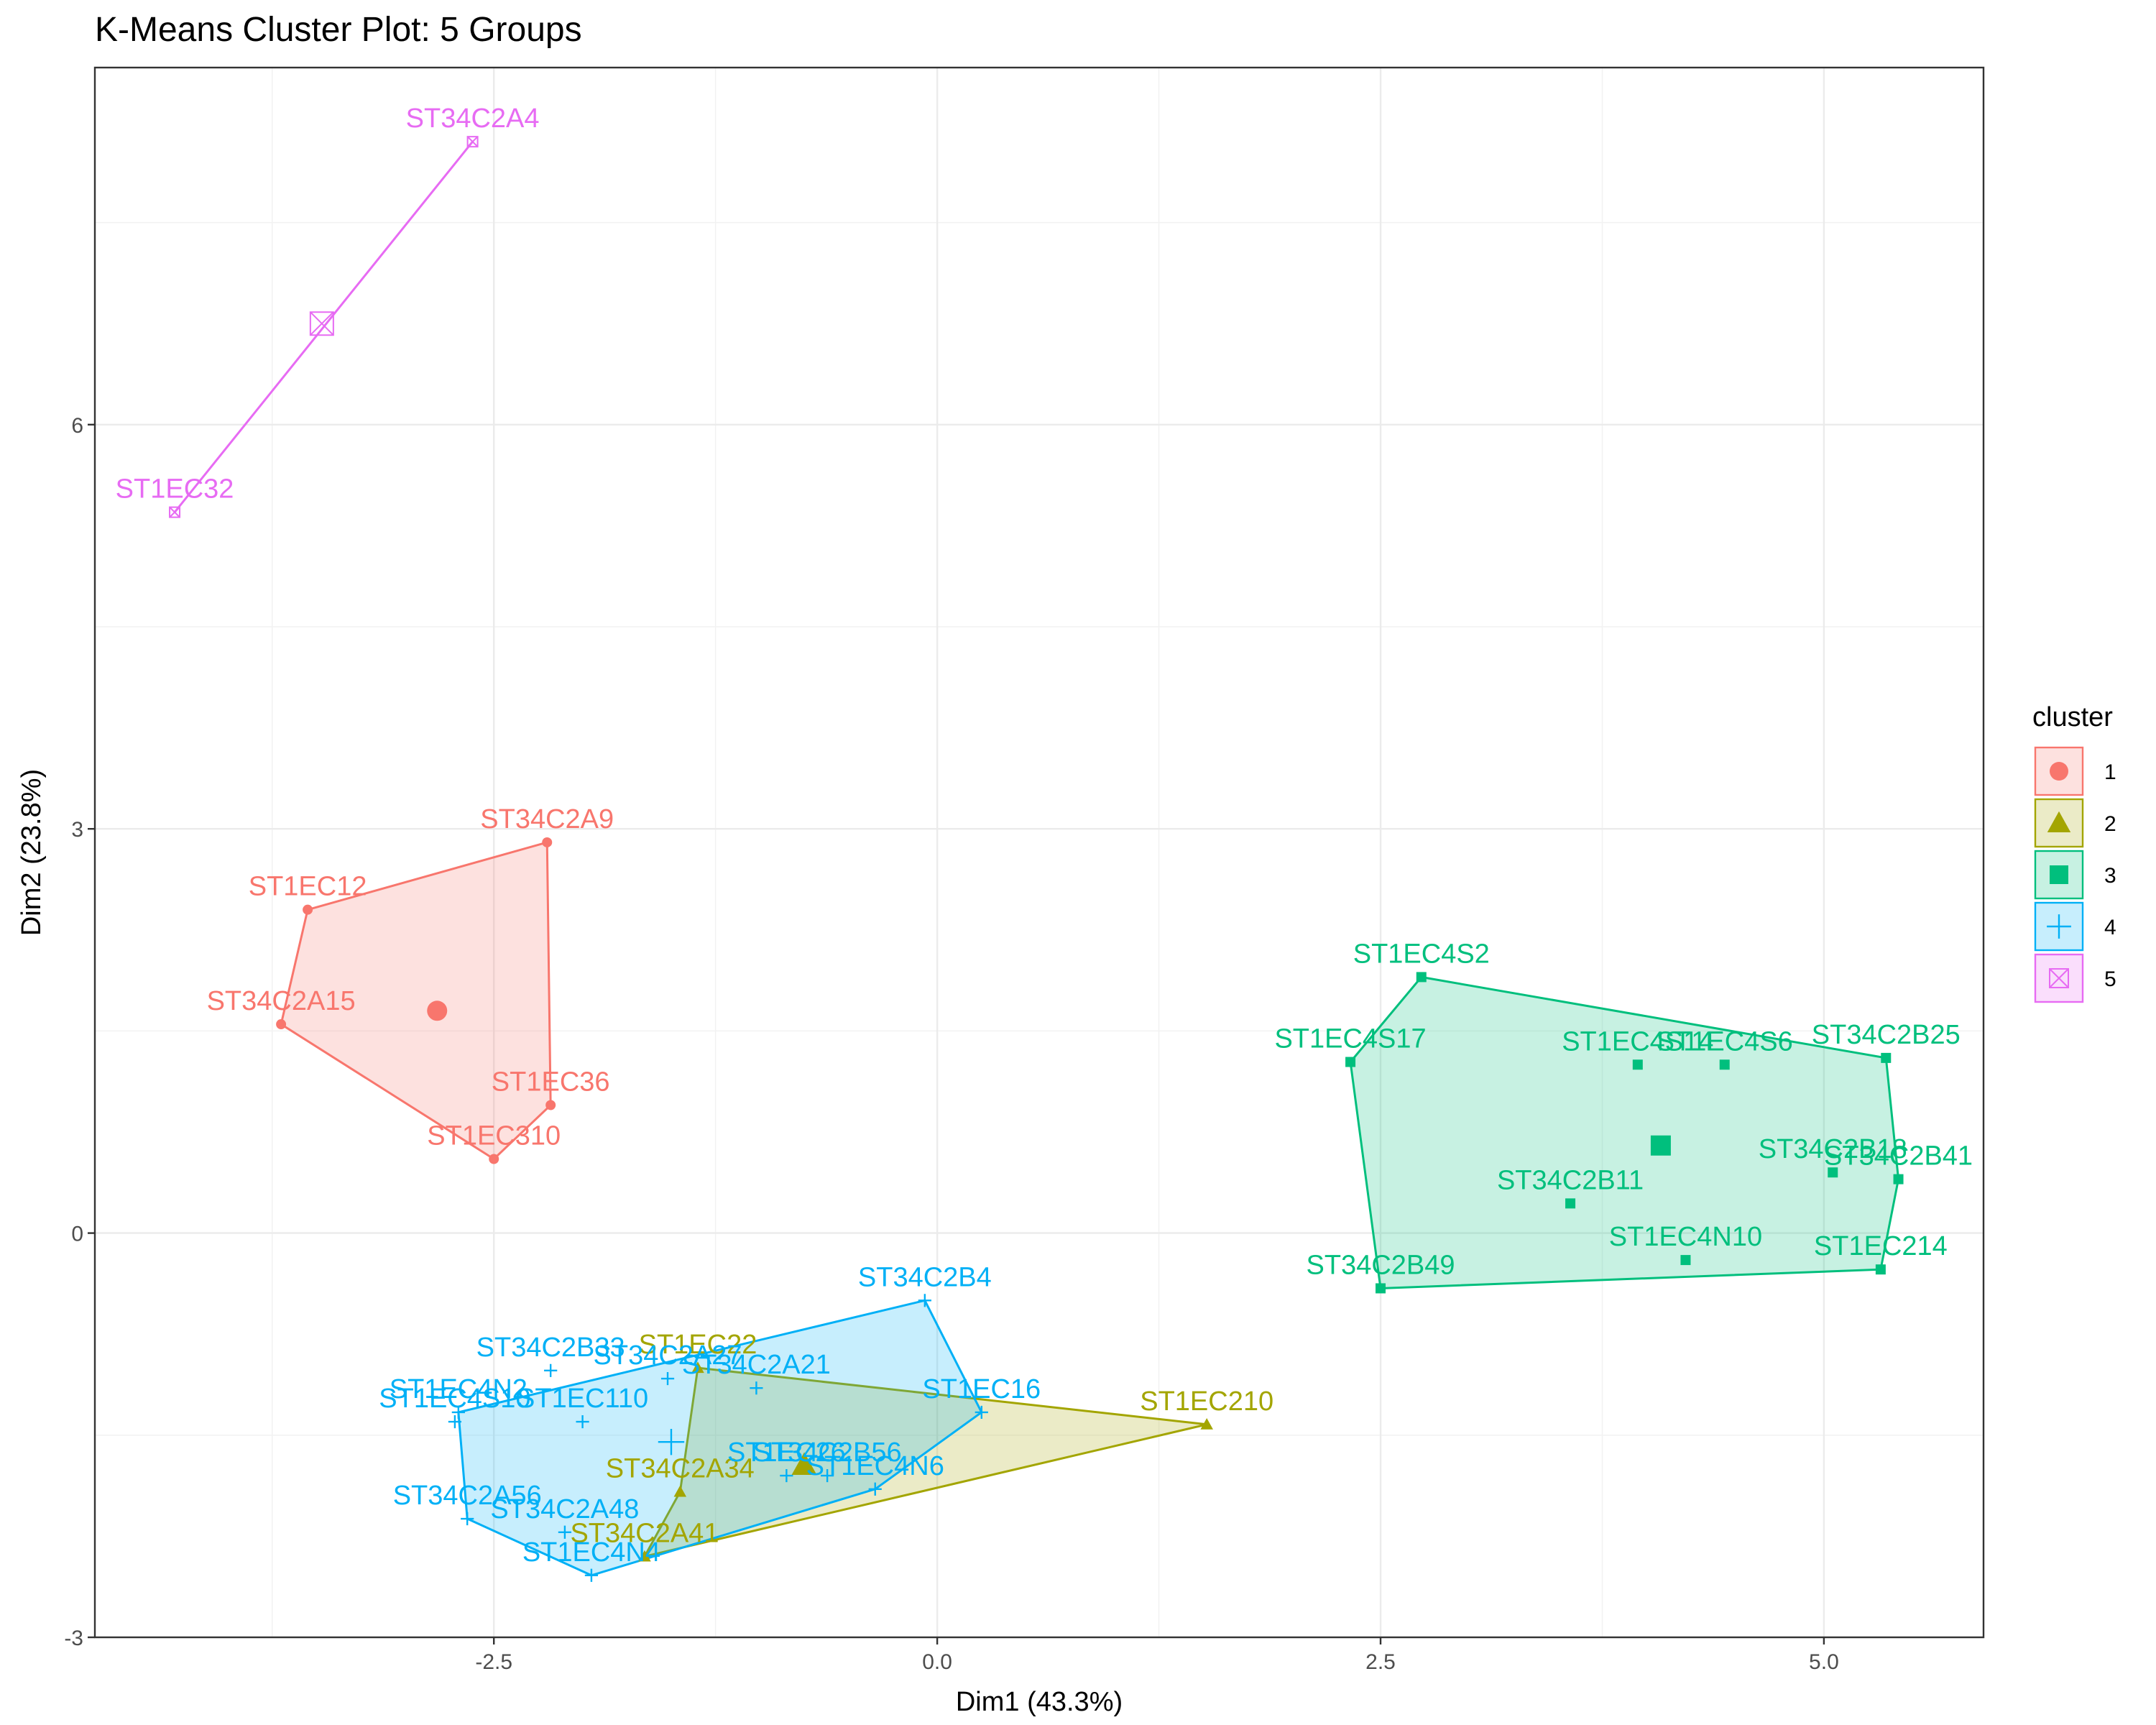  I want to click on x-axis-title: Dim1 (43.3%), so click(1039, 1702).